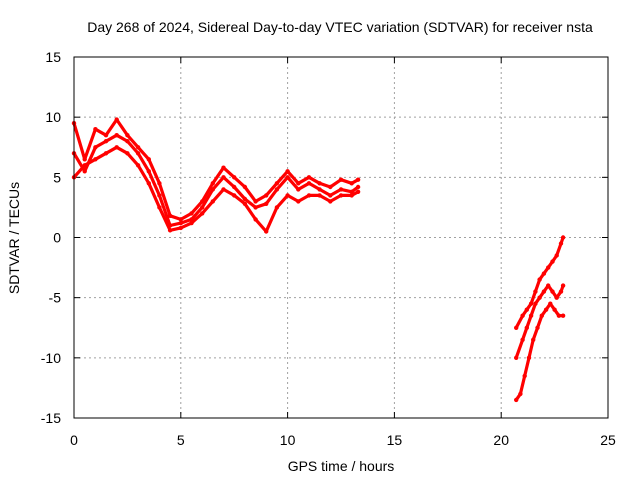 The height and width of the screenshot is (480, 640). What do you see at coordinates (57, 238) in the screenshot?
I see `y-tick-label: 0` at bounding box center [57, 238].